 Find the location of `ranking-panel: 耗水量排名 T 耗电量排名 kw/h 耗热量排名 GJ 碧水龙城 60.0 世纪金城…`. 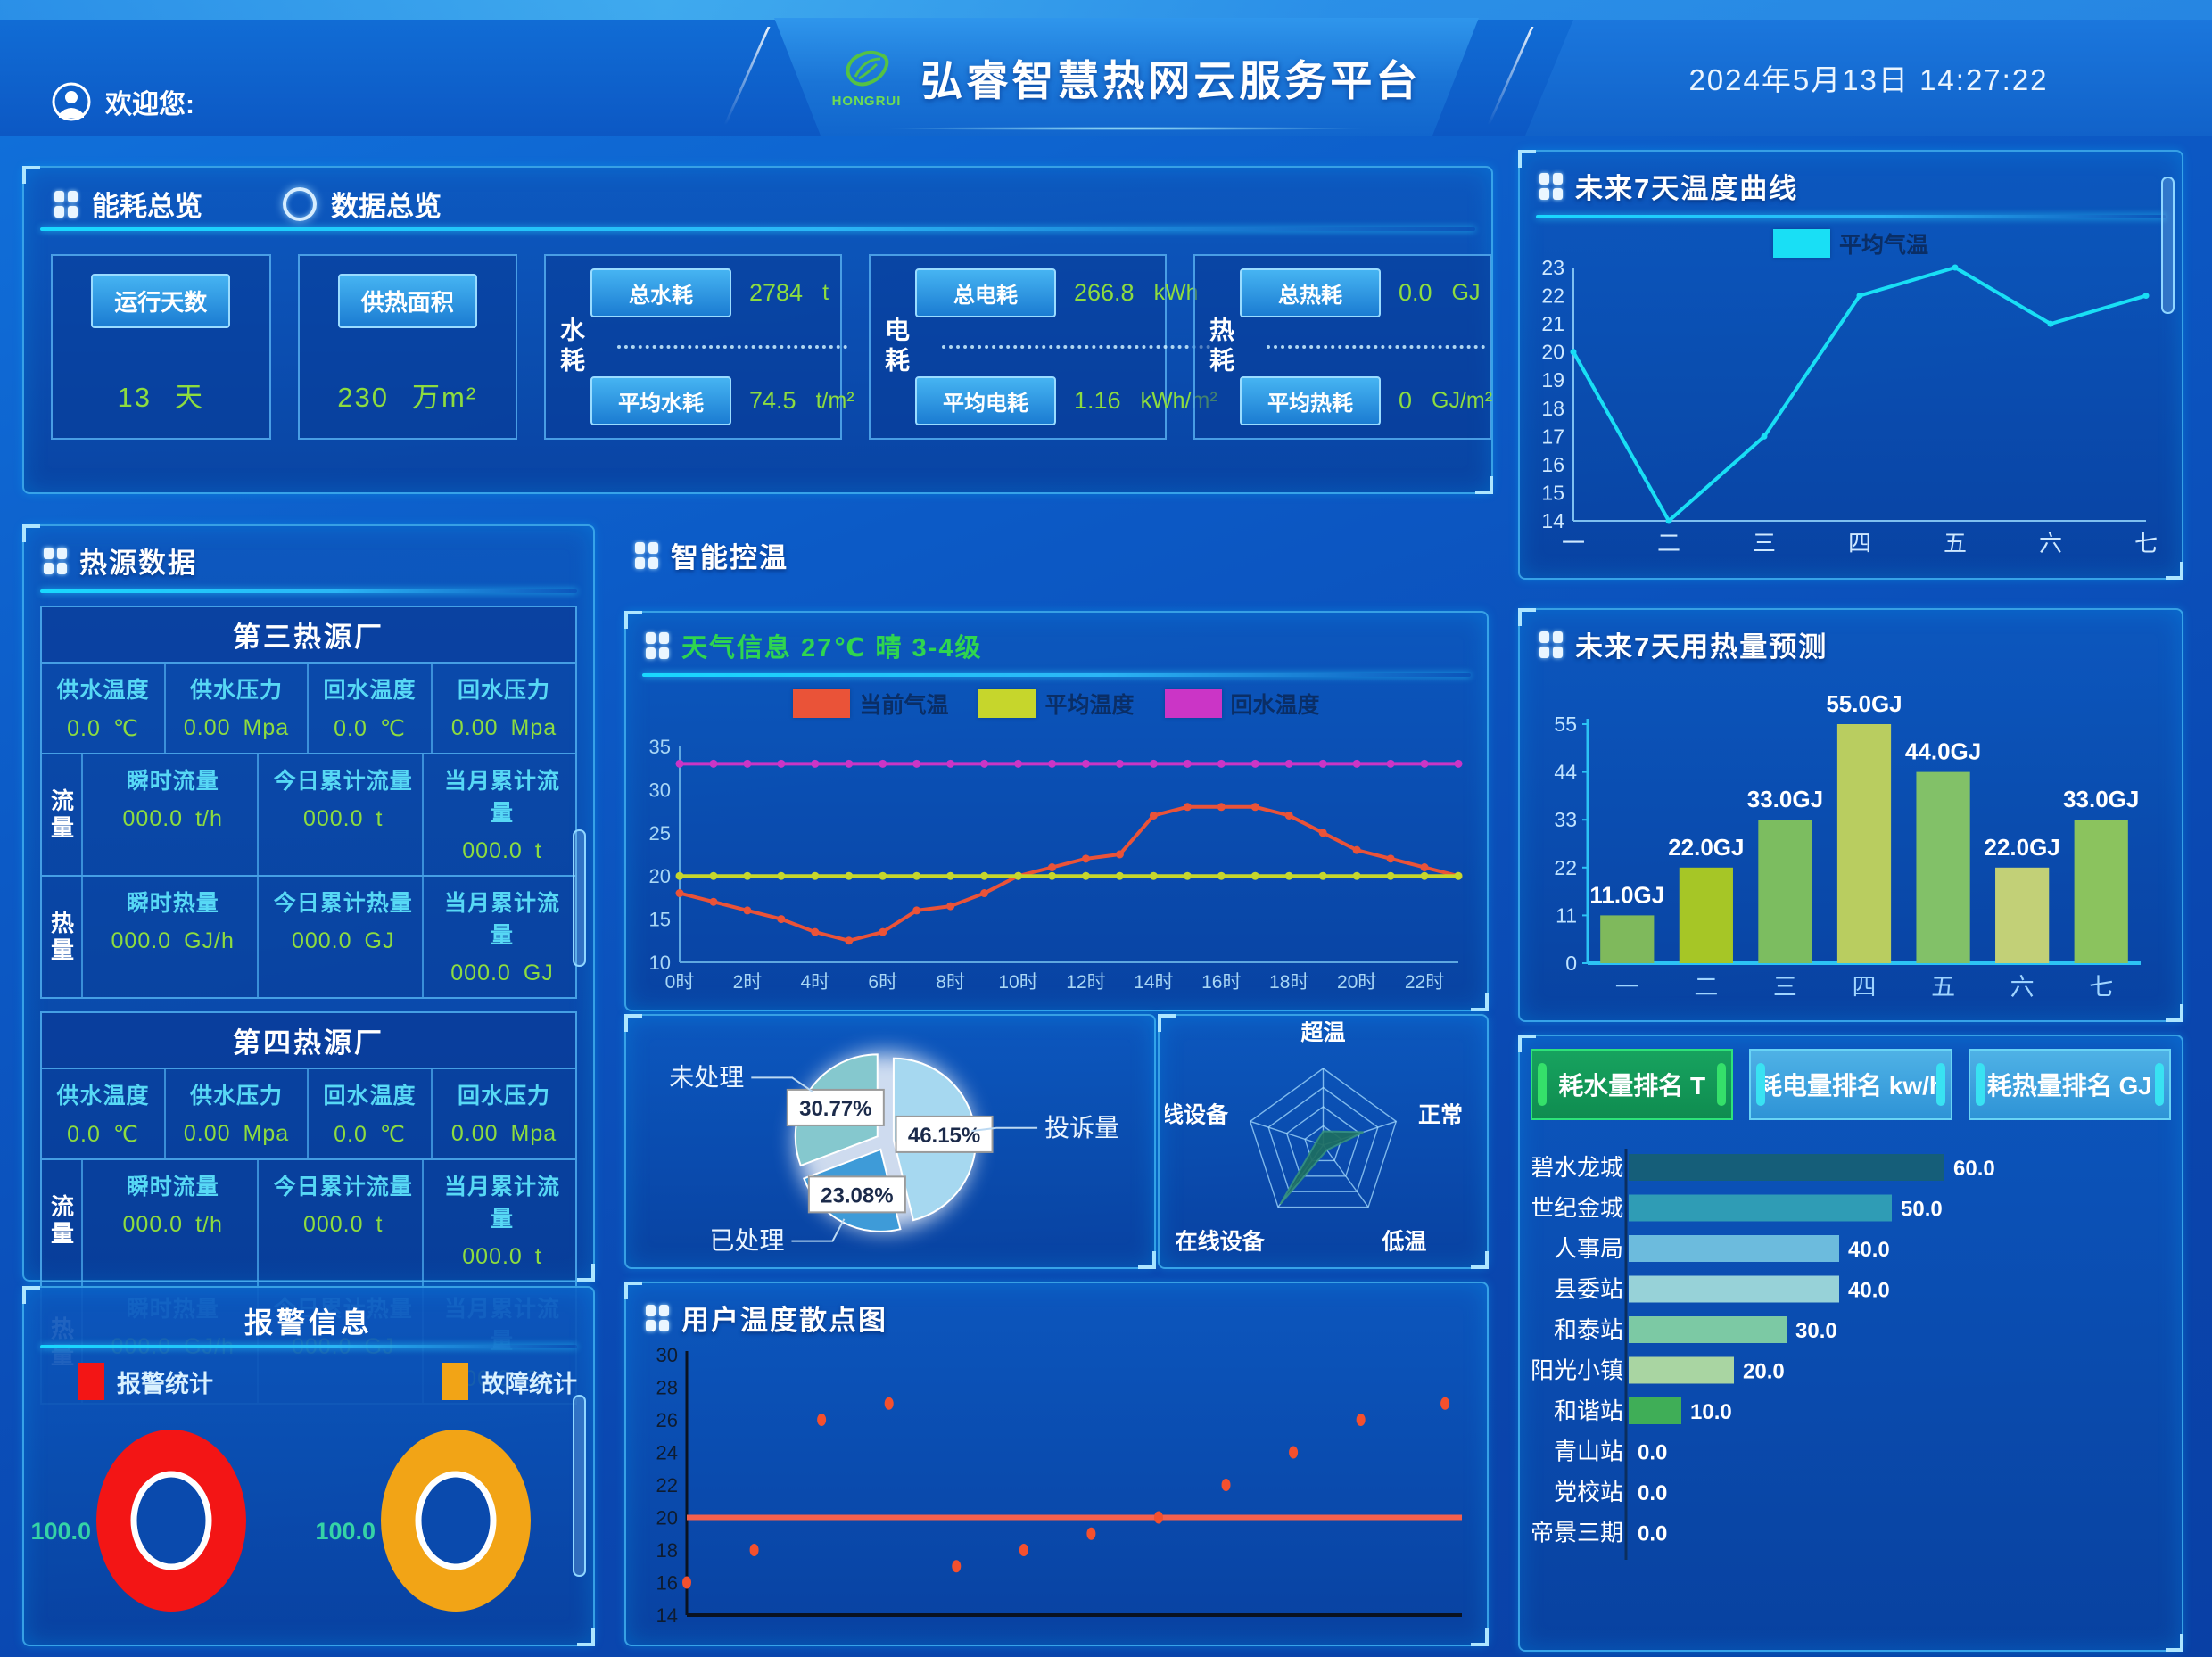

ranking-panel: 耗水量排名 T 耗电量排名 kw/h 耗热量排名 GJ 碧水龙城 60.0 世纪金城… is located at coordinates (1851, 1343).